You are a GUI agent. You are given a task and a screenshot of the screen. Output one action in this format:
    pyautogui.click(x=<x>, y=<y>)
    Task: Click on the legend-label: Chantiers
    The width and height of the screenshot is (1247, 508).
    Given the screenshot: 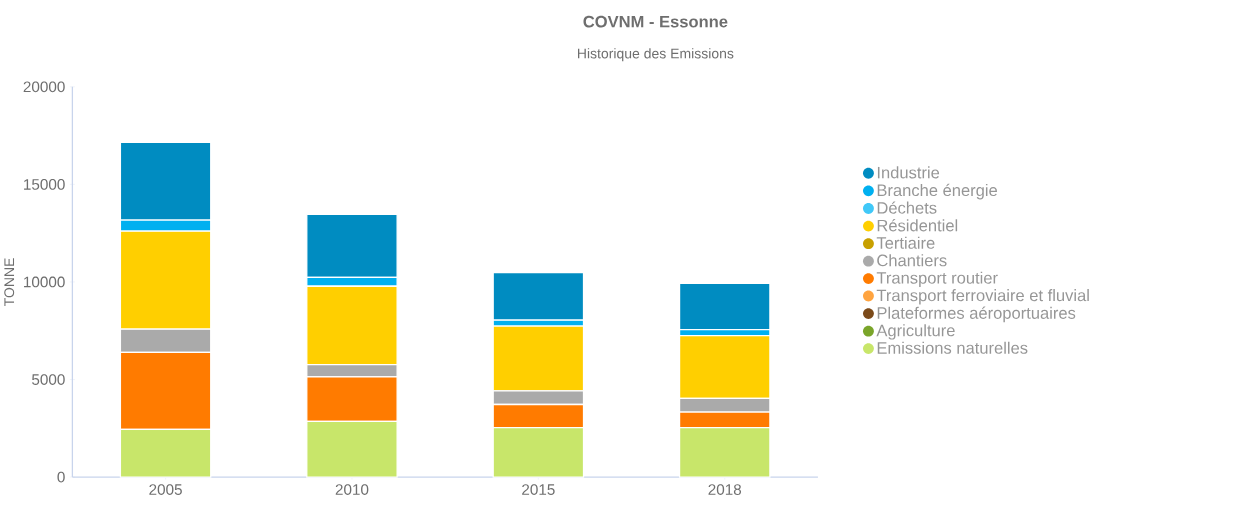 What is the action you would take?
    pyautogui.click(x=912, y=260)
    